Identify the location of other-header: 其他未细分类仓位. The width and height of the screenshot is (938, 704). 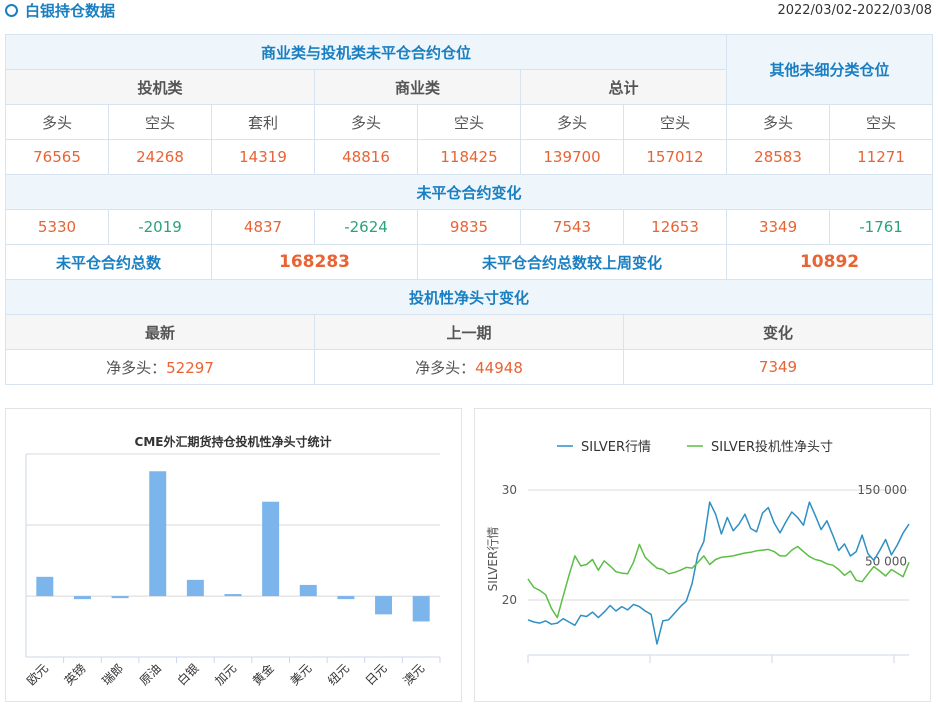
(830, 69).